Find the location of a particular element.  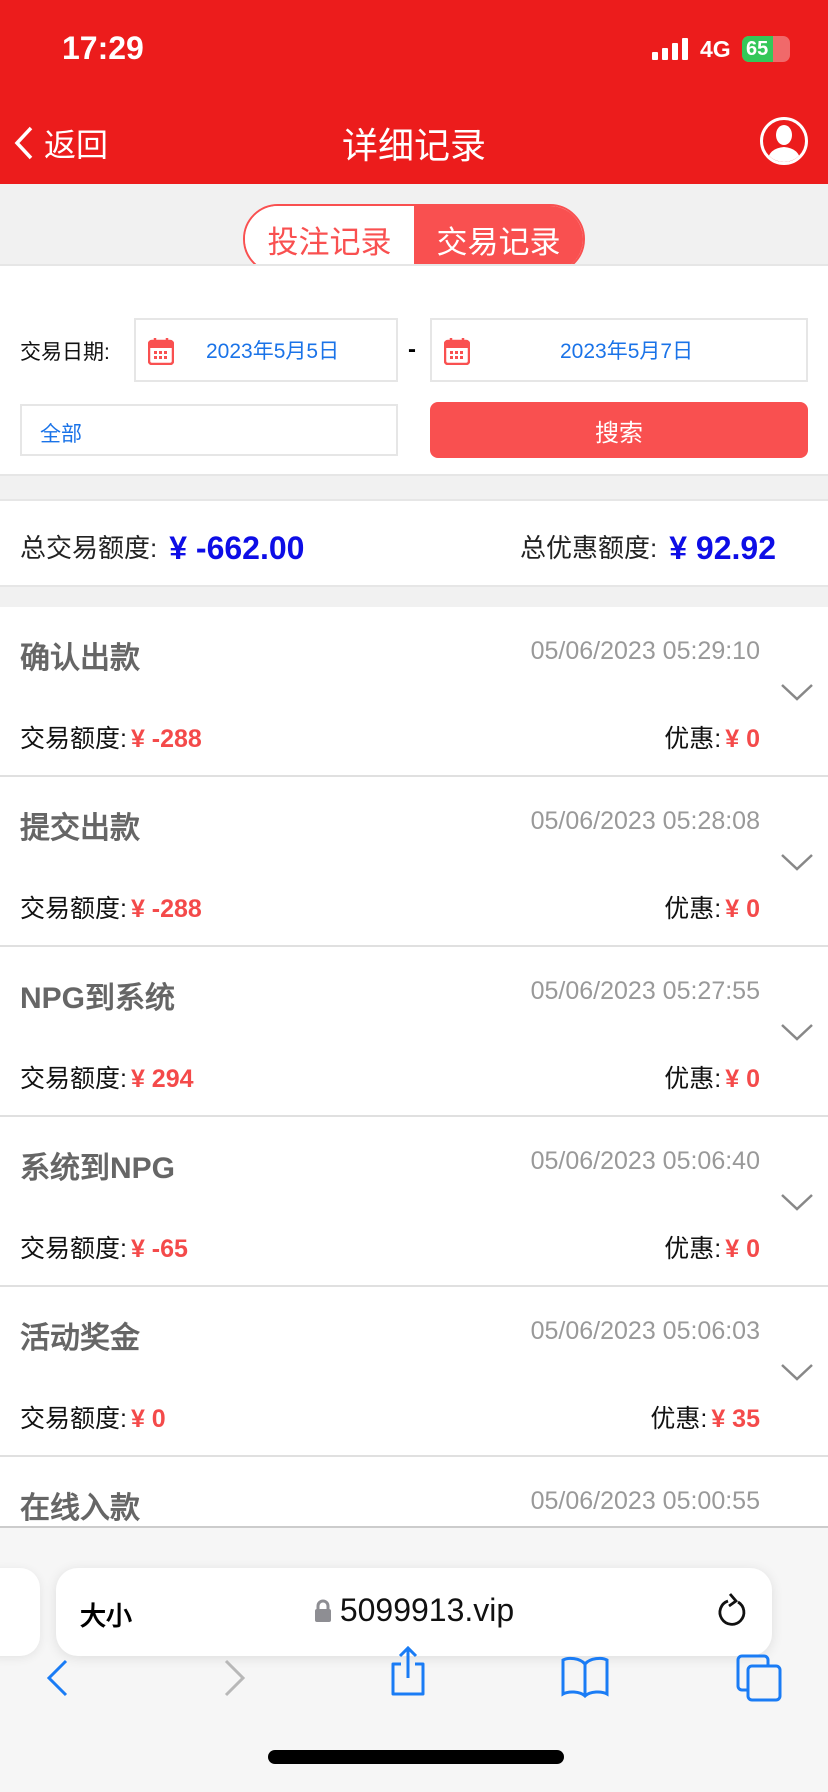

end-date-value: 2023年5月7日 is located at coordinates (627, 351).